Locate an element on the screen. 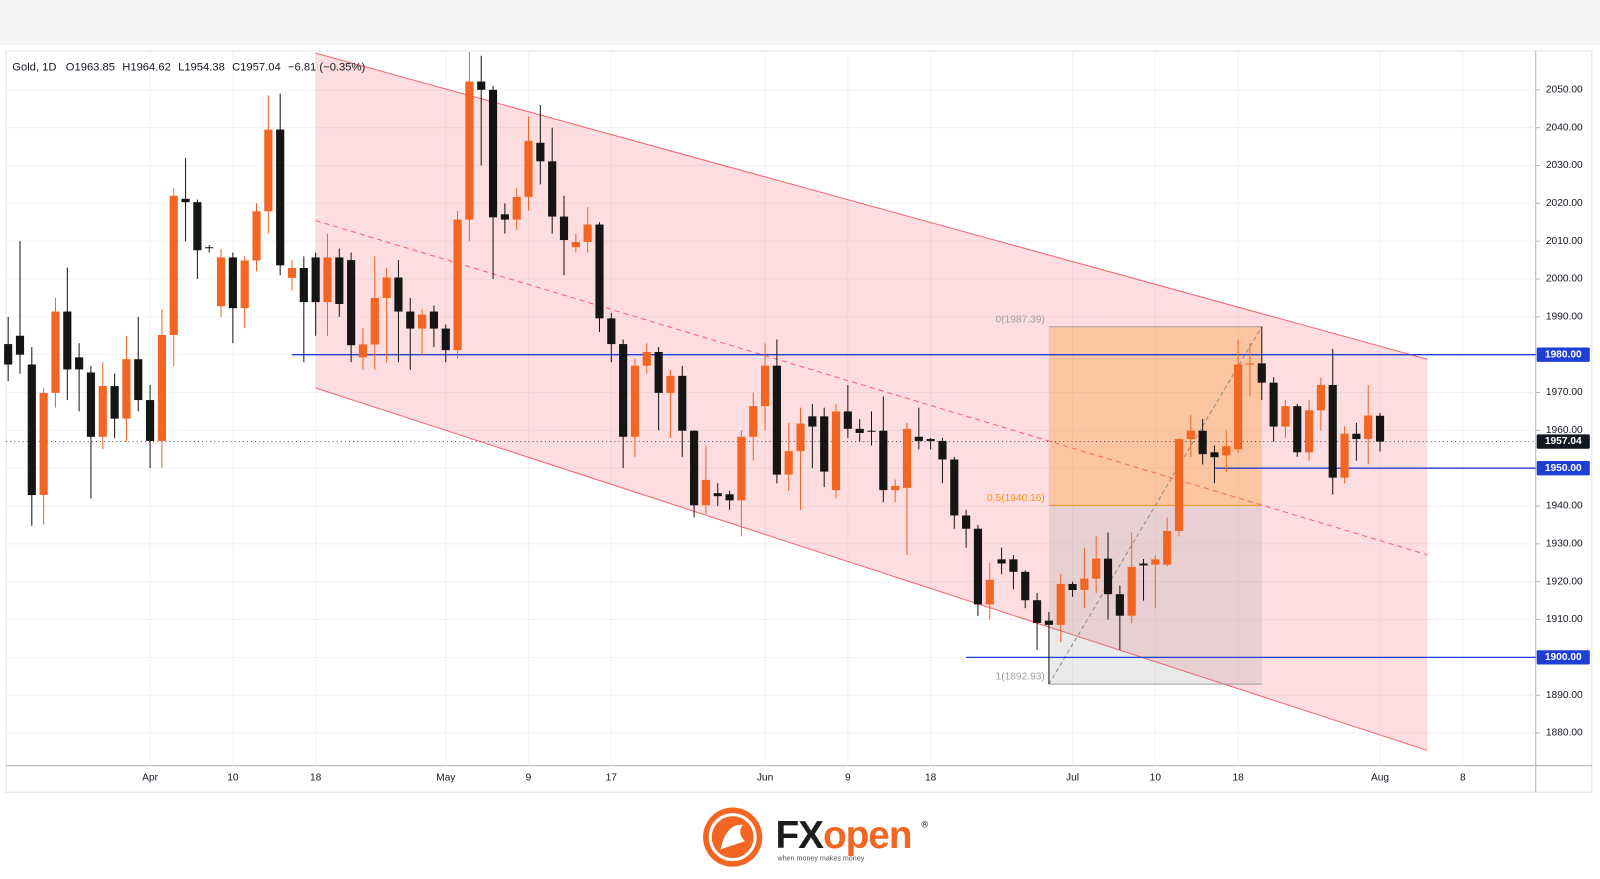 The image size is (1600, 879). close-value: C1957.04 is located at coordinates (256, 67).